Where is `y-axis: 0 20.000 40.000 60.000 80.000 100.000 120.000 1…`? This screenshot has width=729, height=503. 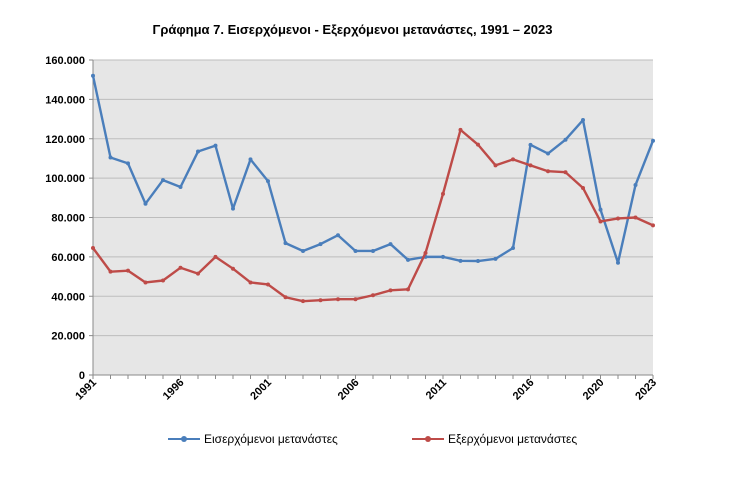 y-axis: 0 20.000 40.000 60.000 80.000 100.000 120.000 1… is located at coordinates (69, 218).